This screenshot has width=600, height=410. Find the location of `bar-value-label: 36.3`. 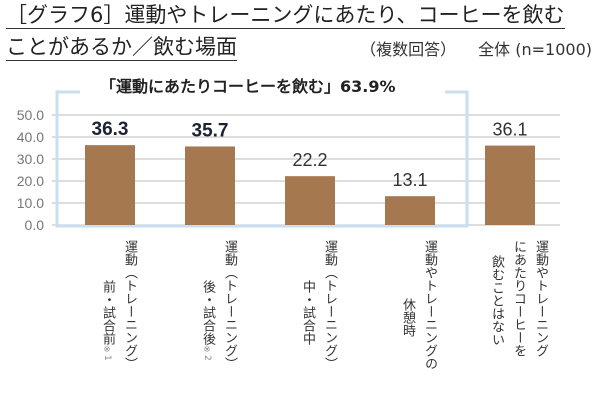

bar-value-label: 36.3 is located at coordinates (110, 129).